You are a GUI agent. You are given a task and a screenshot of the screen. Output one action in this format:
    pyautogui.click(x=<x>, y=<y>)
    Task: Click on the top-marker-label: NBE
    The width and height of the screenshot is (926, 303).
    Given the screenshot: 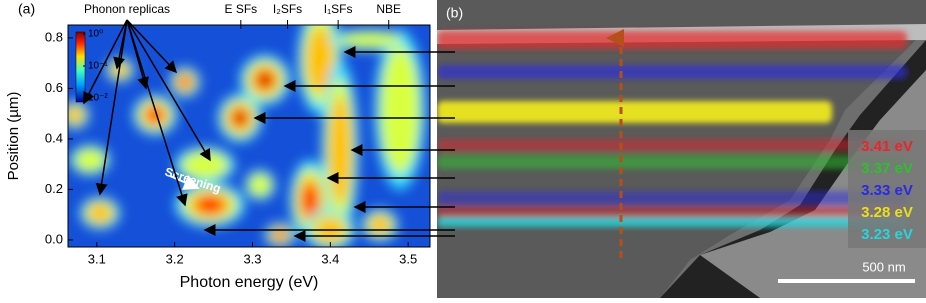 What is the action you would take?
    pyautogui.click(x=388, y=9)
    